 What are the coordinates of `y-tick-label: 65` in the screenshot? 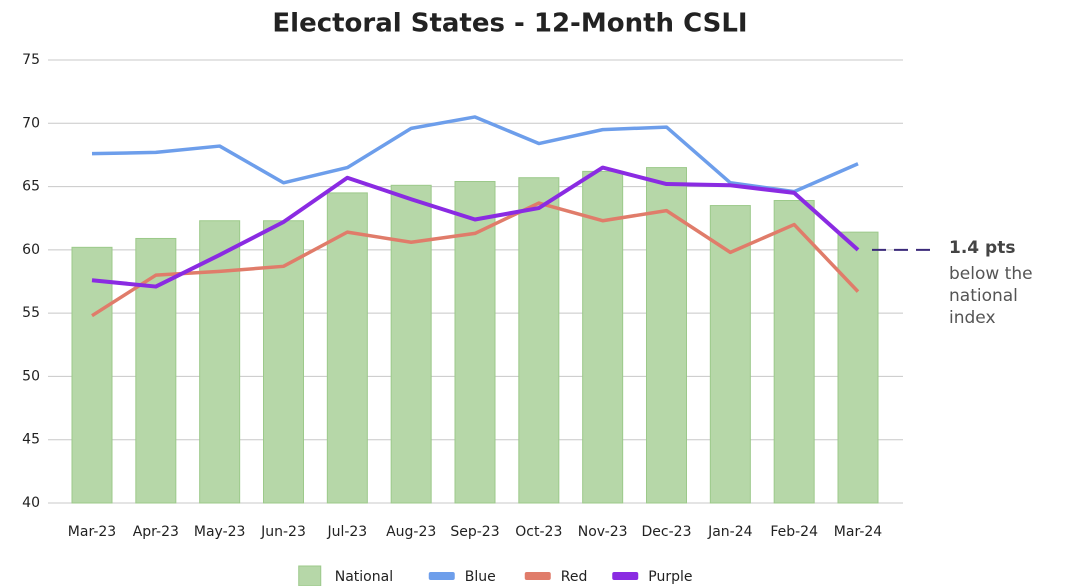 It's located at (31, 187).